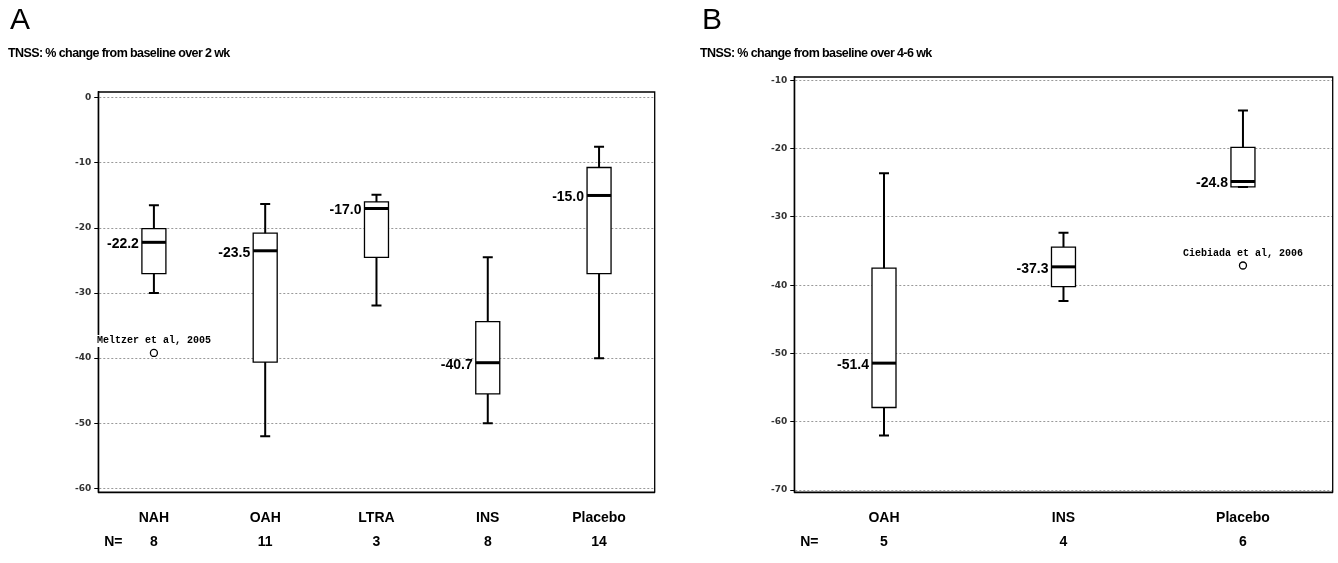 This screenshot has height=563, width=1338. Describe the element at coordinates (568, 196) in the screenshot. I see `text: -15.0` at that location.